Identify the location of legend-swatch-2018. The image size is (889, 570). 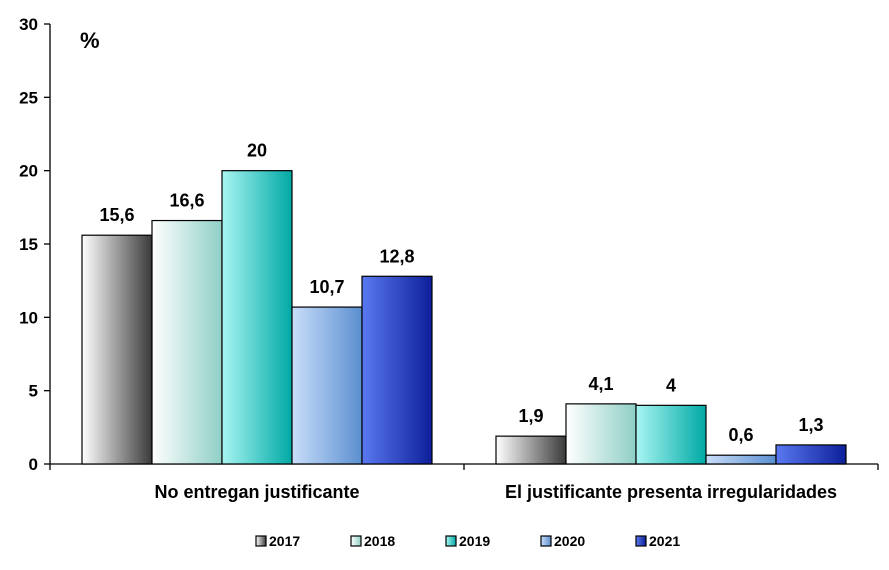
(356, 541).